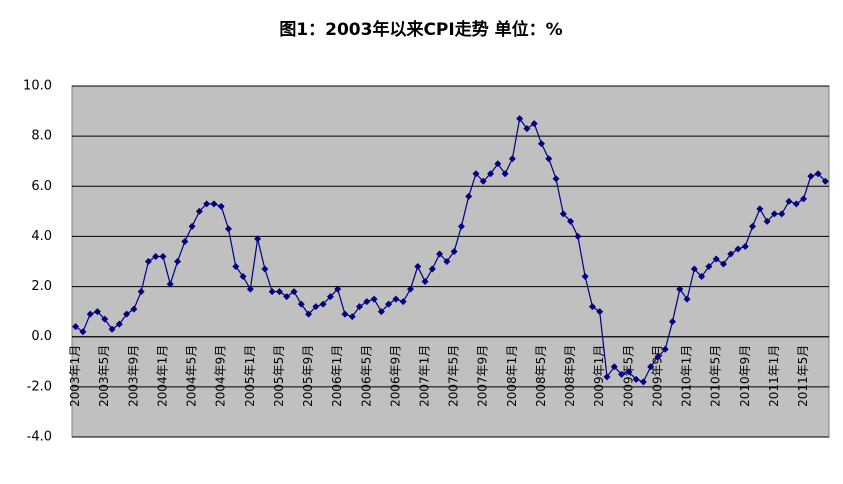 This screenshot has height=484, width=843. Describe the element at coordinates (425, 376) in the screenshot. I see `x-tick-label: 2007年1月` at that location.